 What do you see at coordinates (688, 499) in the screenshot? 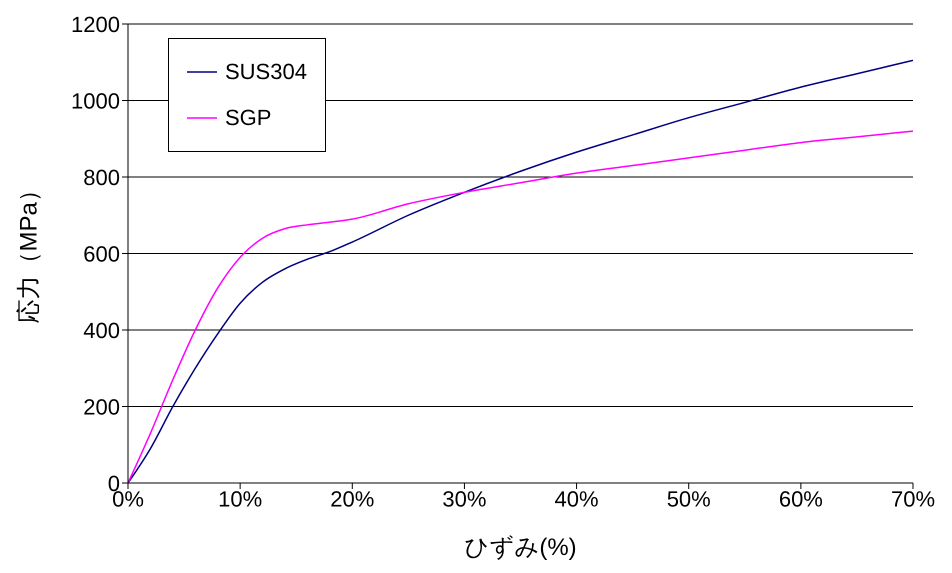
I see `x-tick-label: 50%` at bounding box center [688, 499].